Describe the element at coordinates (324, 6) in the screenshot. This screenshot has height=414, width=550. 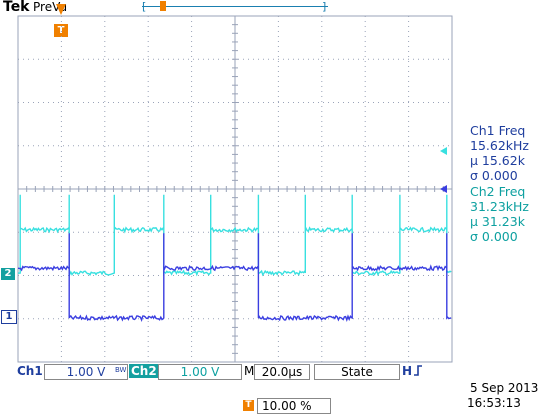
I see `record-bracket-right: ]` at that location.